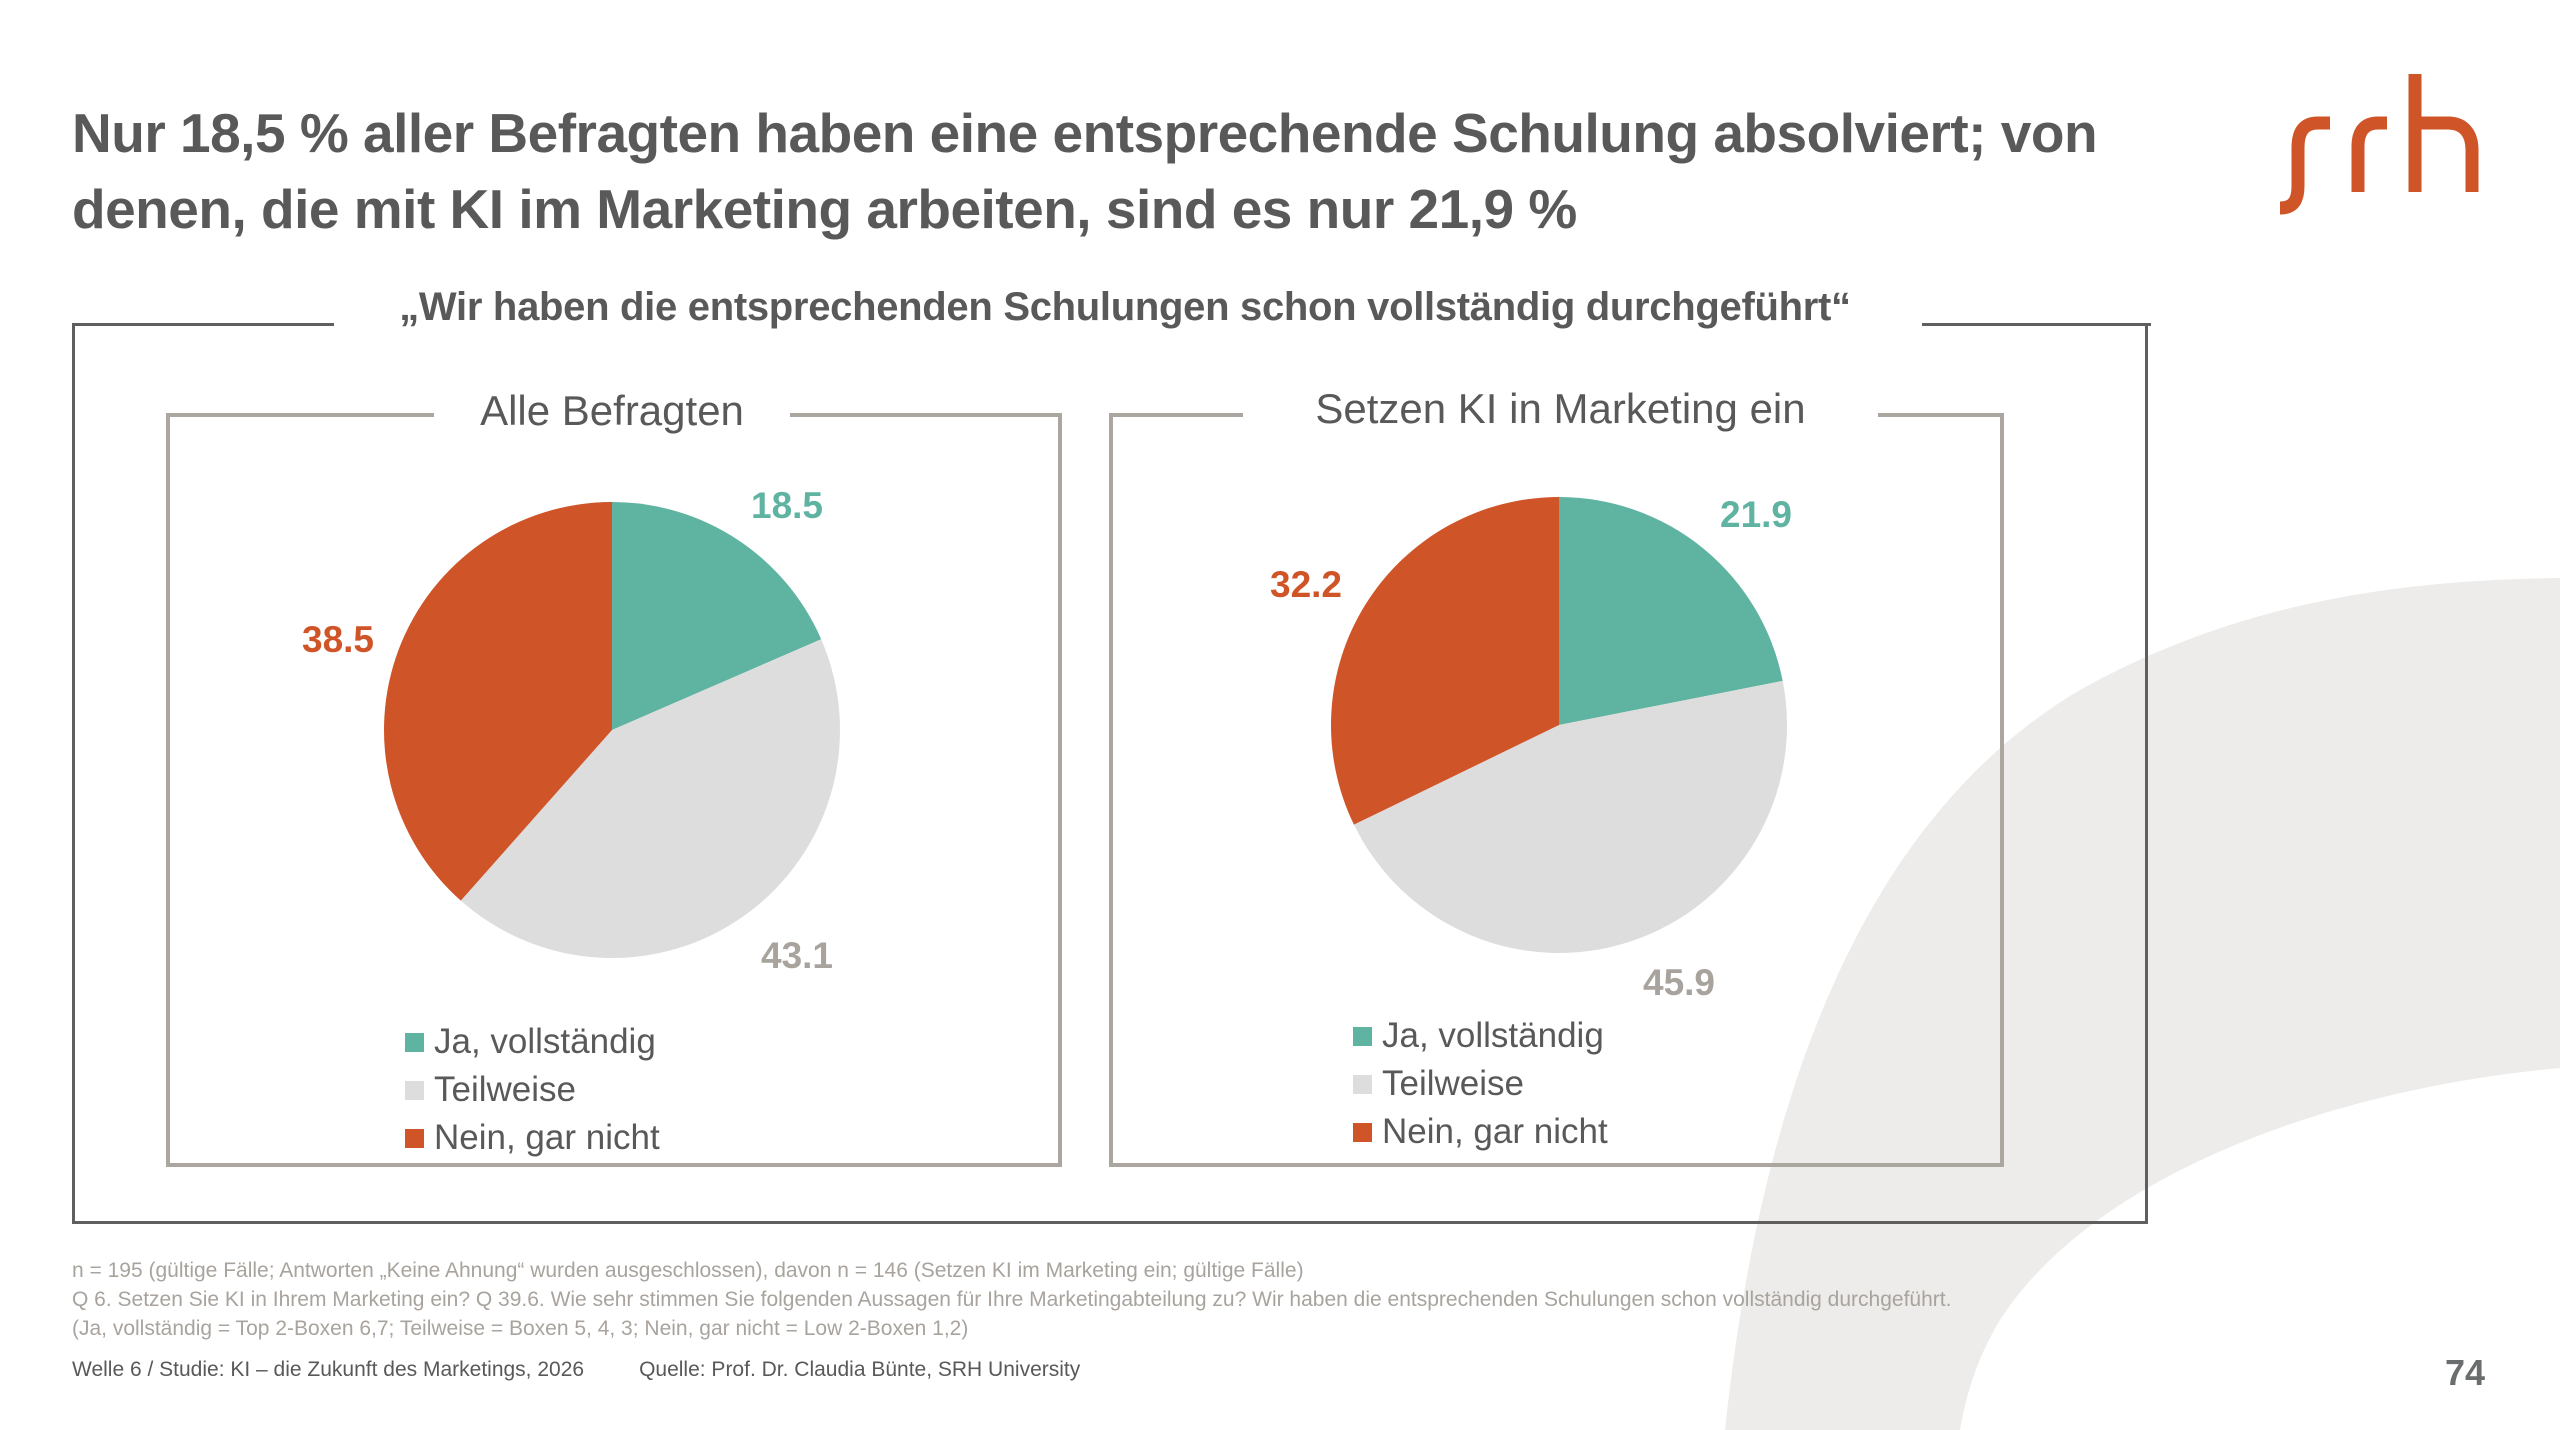 This screenshot has height=1430, width=2560. I want to click on chart-title-alle-befragten: Alle Befragten, so click(612, 410).